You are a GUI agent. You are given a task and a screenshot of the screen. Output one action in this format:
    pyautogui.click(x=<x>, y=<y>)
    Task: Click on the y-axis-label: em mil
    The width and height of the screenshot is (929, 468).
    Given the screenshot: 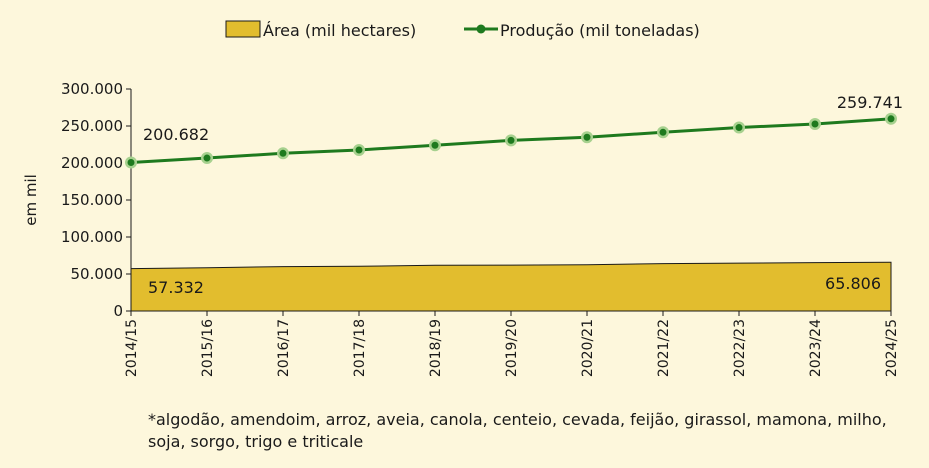 What is the action you would take?
    pyautogui.click(x=31, y=200)
    